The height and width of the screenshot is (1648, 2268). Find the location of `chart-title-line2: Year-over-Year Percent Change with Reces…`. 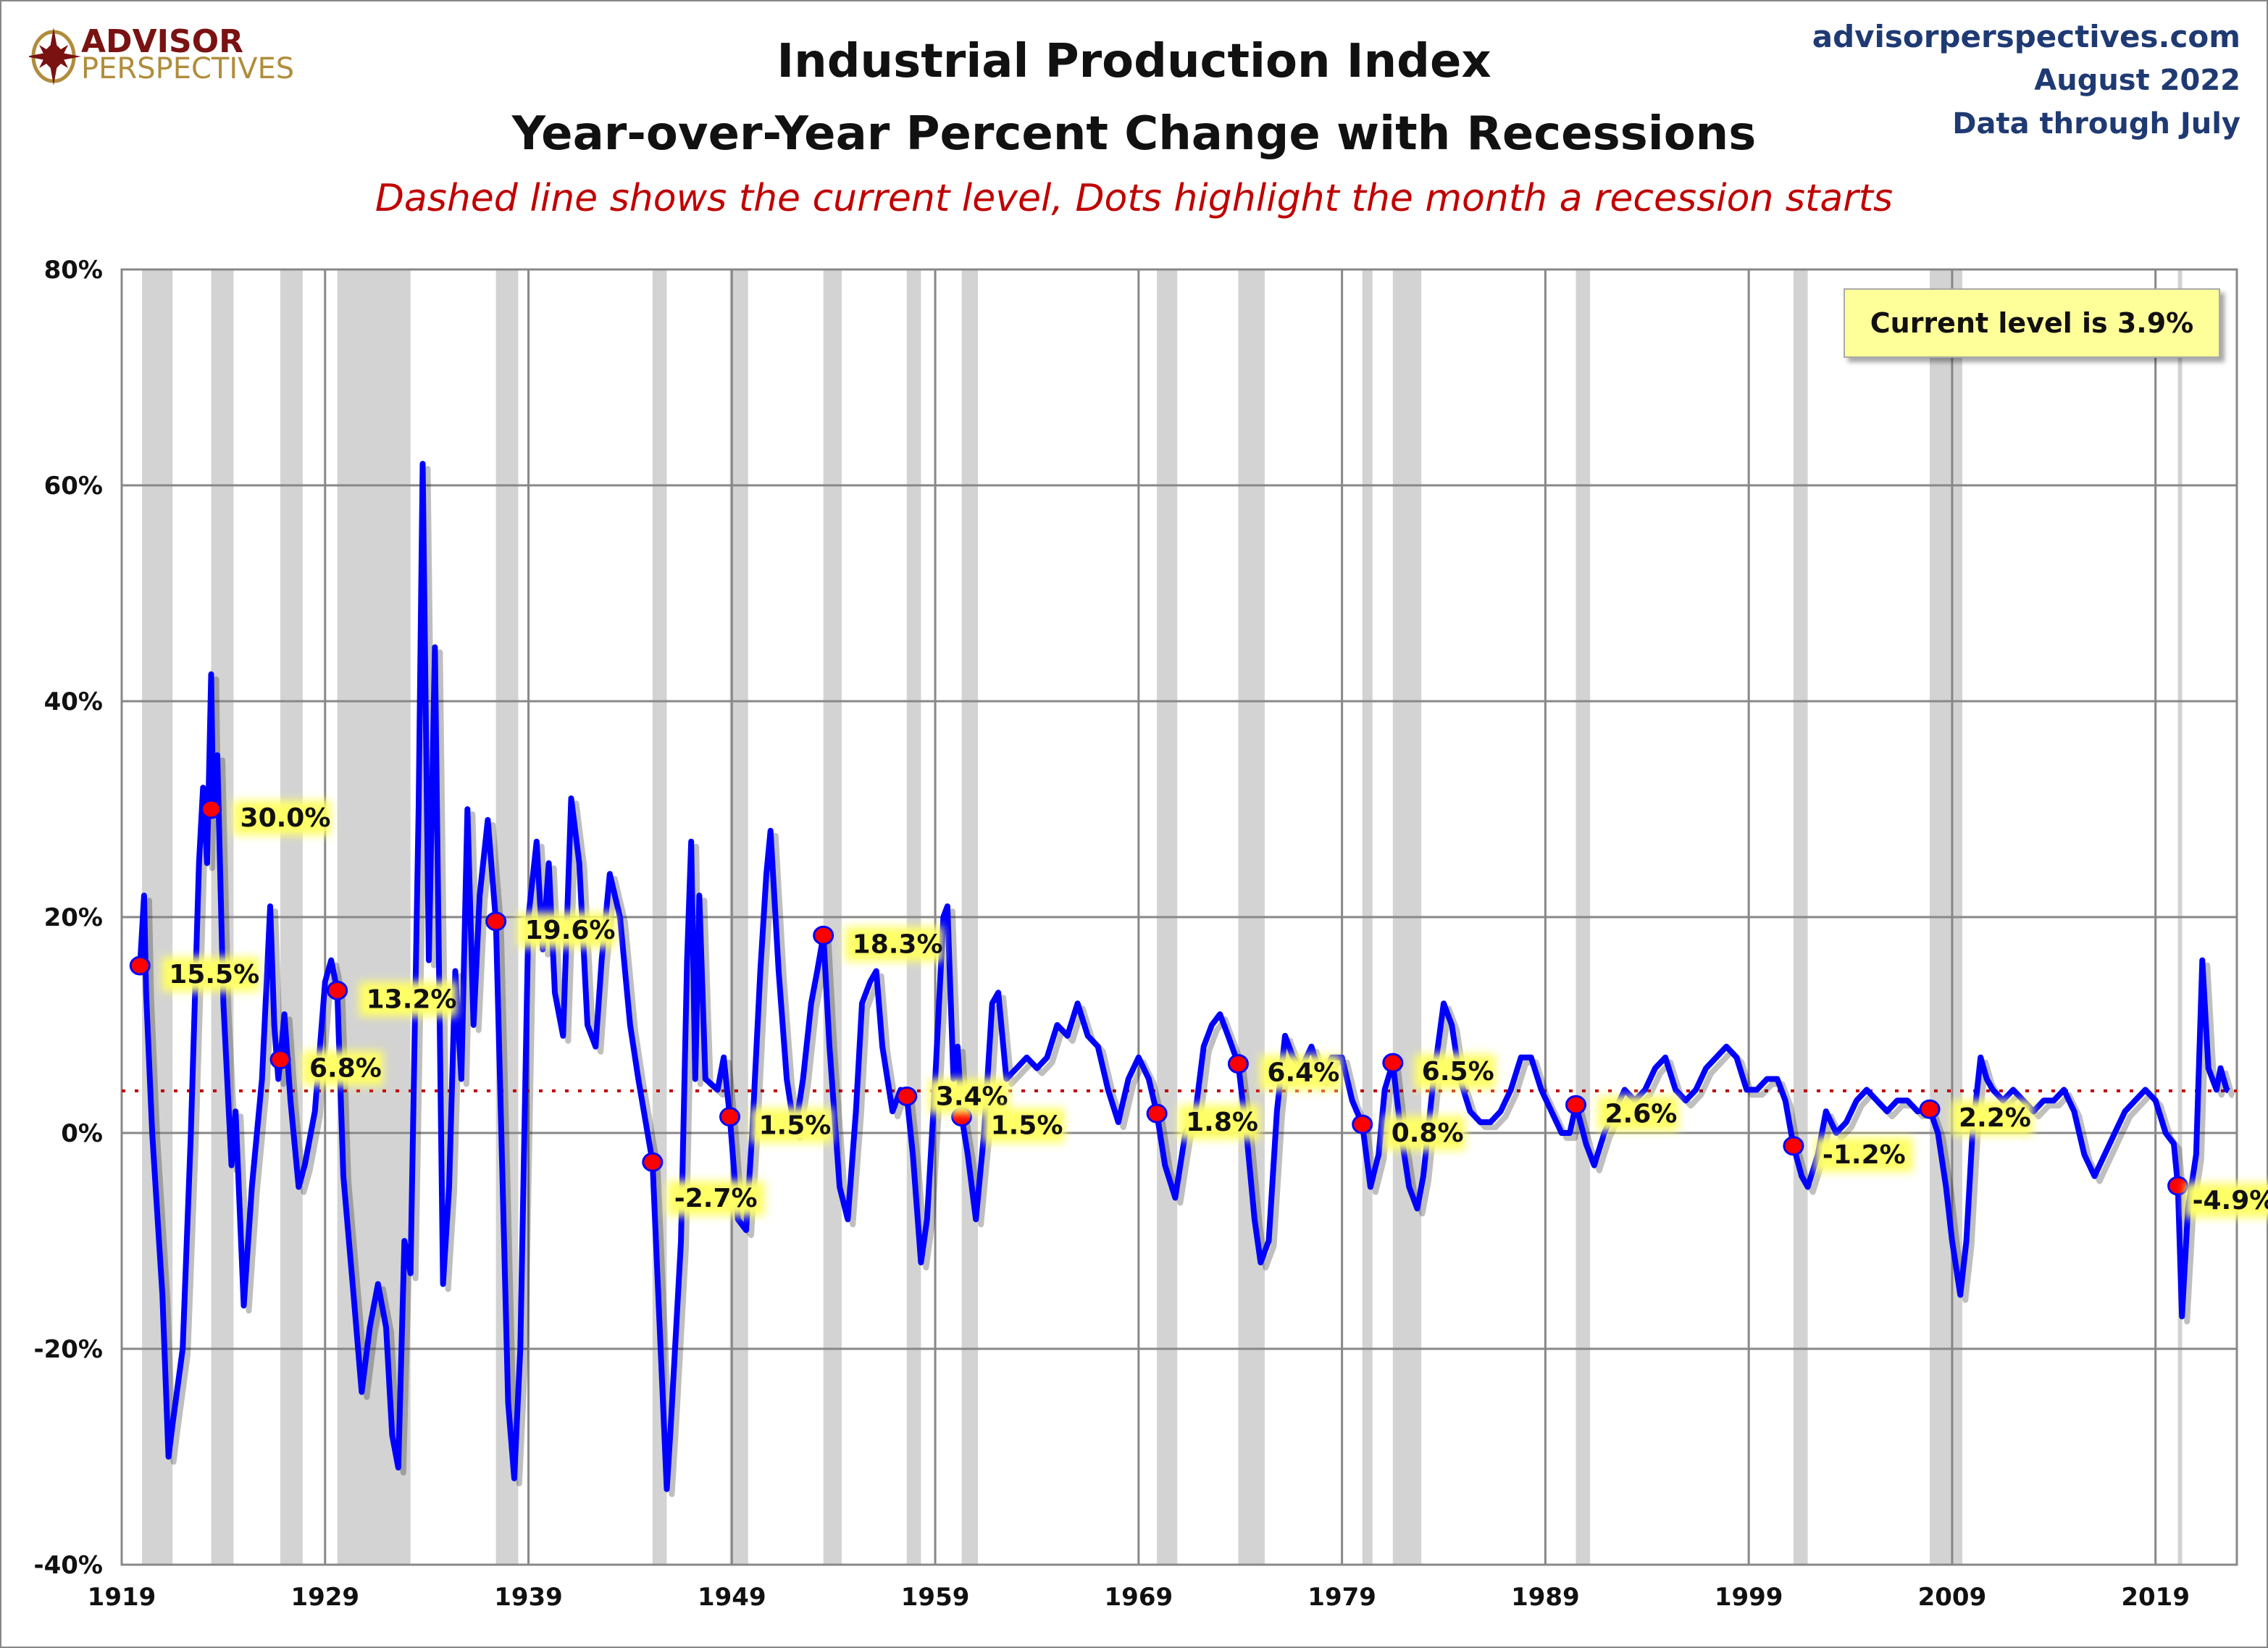

chart-title-line2: Year-over-Year Percent Change with Reces… is located at coordinates (1134, 134).